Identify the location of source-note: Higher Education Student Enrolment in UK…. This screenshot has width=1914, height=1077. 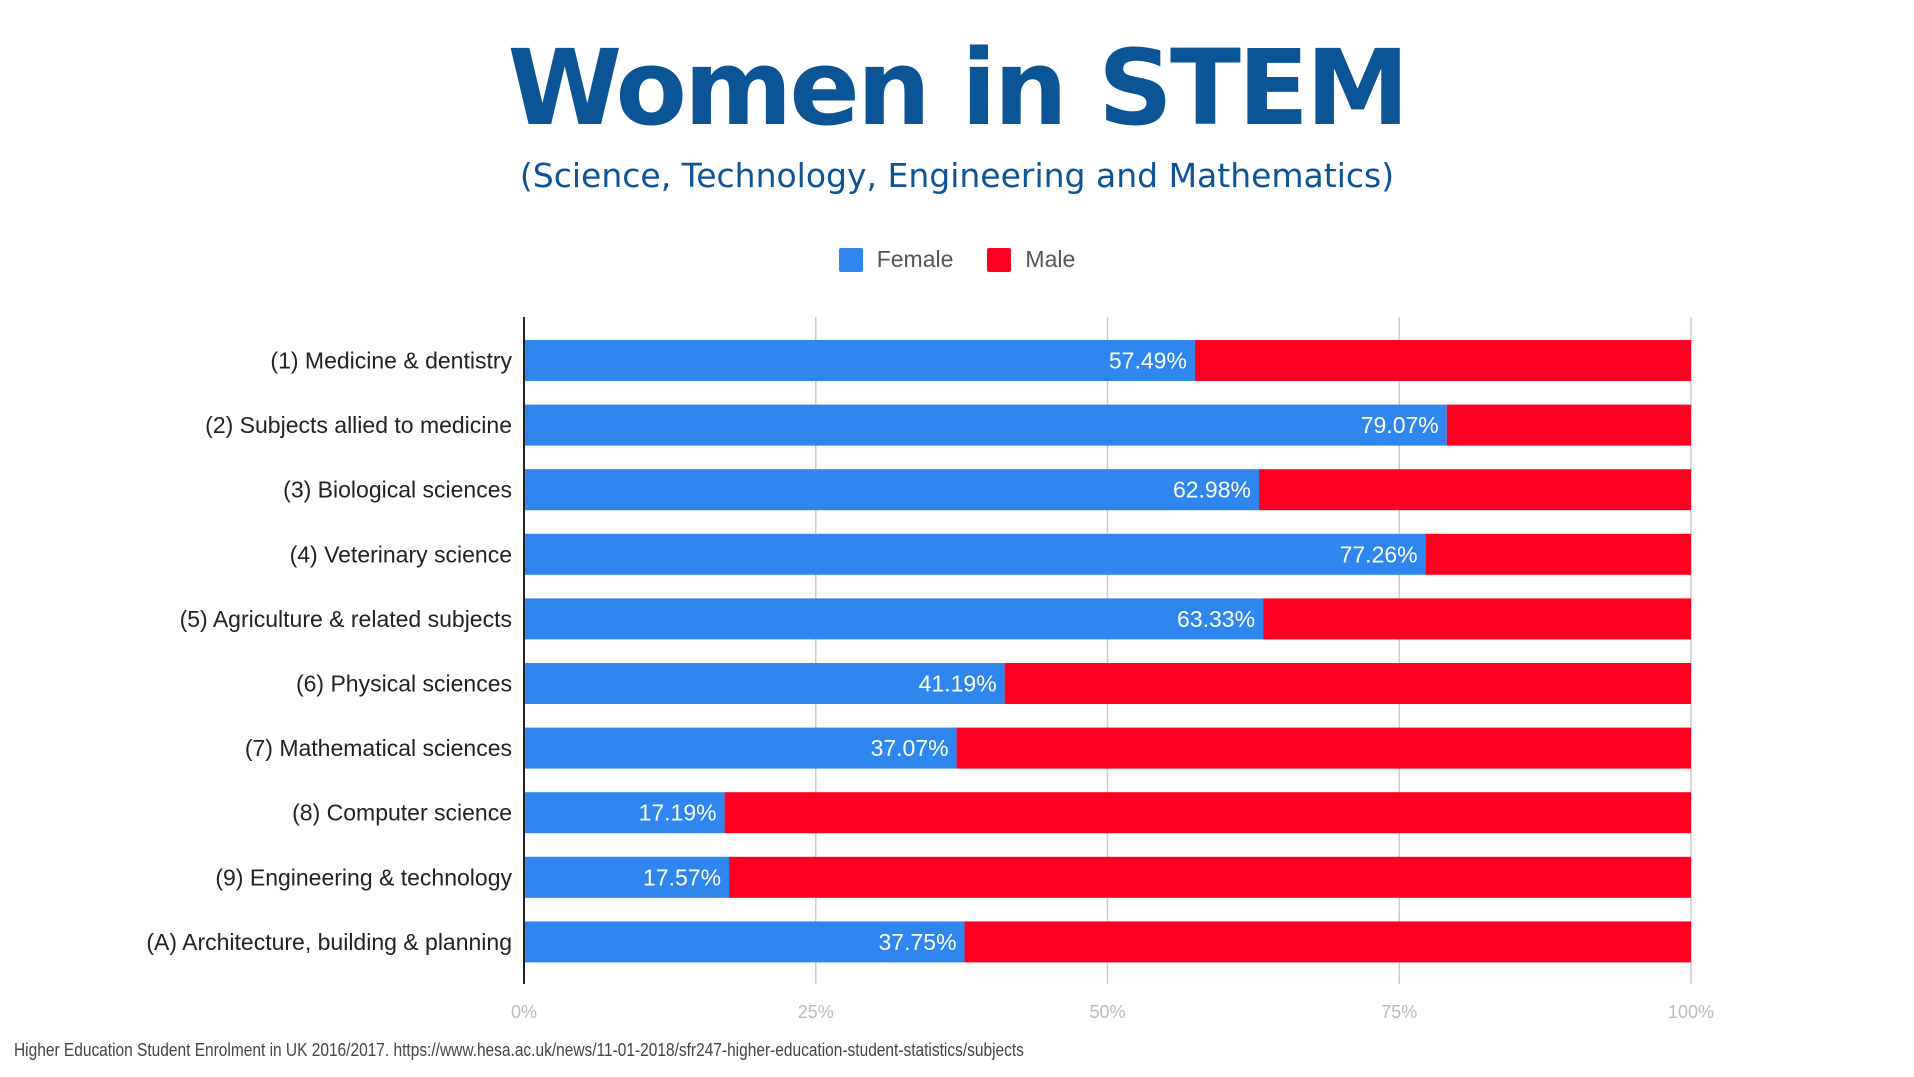
(519, 1050).